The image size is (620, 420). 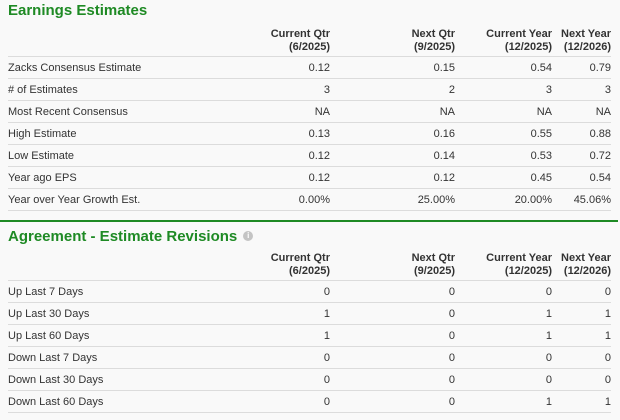 What do you see at coordinates (392, 133) in the screenshot?
I see `cell-value: 0.16` at bounding box center [392, 133].